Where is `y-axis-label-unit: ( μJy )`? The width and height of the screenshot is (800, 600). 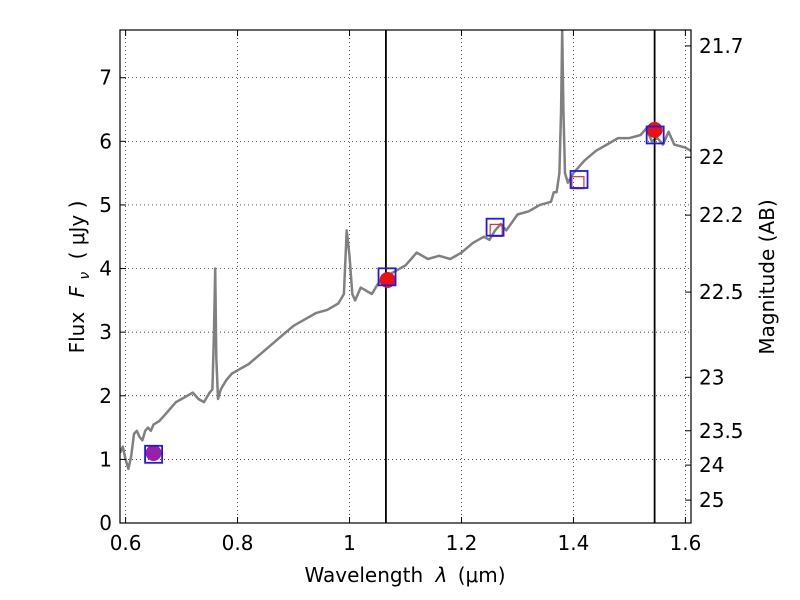
y-axis-label-unit: ( μJy ) is located at coordinates (77, 230).